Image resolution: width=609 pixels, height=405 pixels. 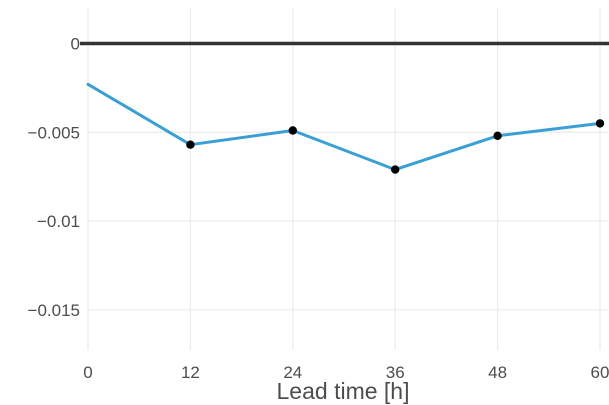 What do you see at coordinates (58, 221) in the screenshot?
I see `y-tick-label: −0.01` at bounding box center [58, 221].